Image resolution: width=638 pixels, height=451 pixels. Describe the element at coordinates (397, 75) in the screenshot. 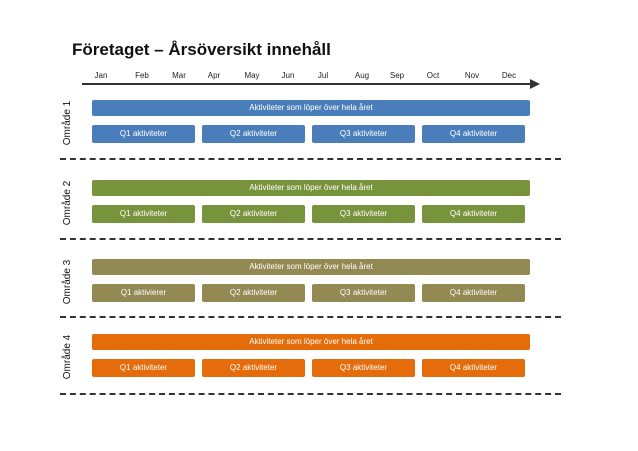

I see `month-label: Sep` at that location.